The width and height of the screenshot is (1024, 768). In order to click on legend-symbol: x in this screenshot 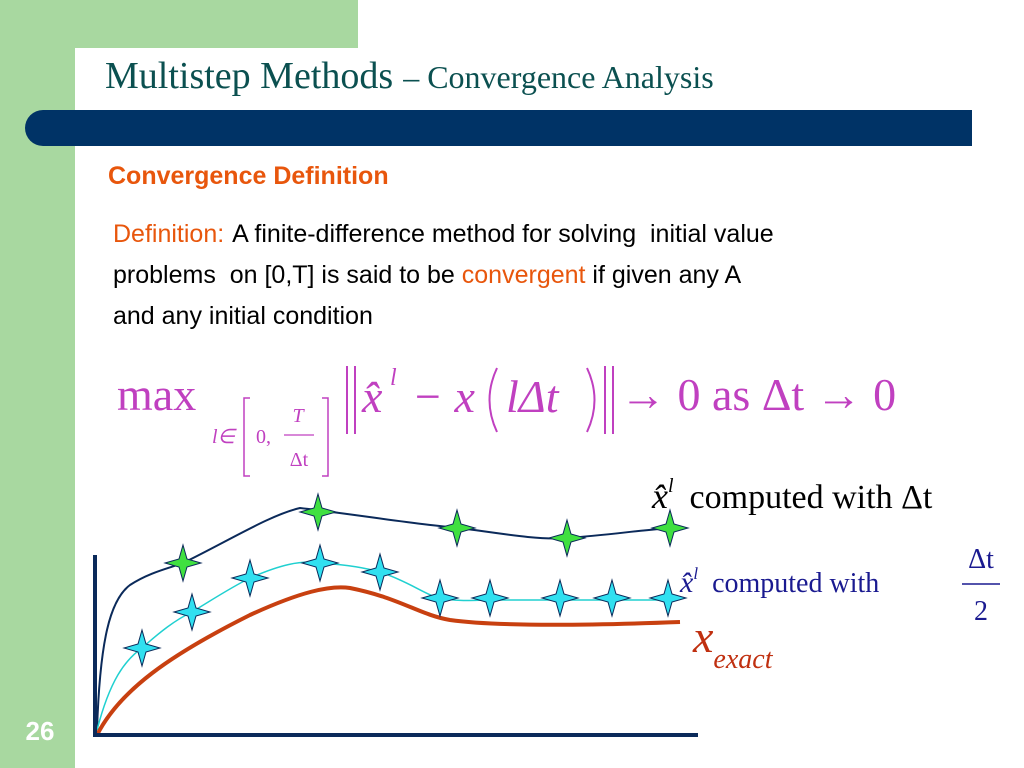, I will do `click(703, 636)`.